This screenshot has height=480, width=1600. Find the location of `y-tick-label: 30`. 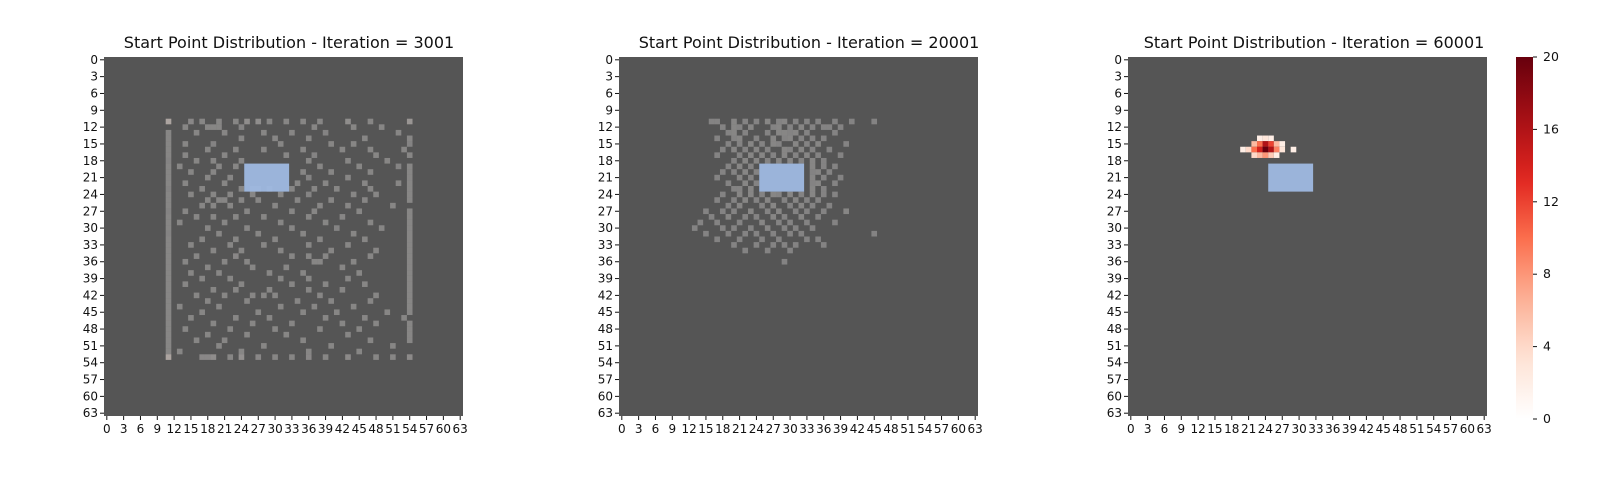

y-tick-label: 30 is located at coordinates (90, 228).